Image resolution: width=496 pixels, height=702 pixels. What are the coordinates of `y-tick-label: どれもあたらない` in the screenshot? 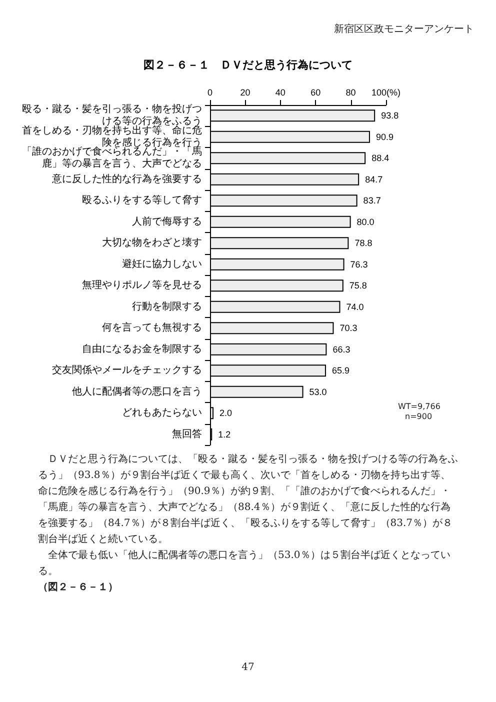 It's located at (162, 413).